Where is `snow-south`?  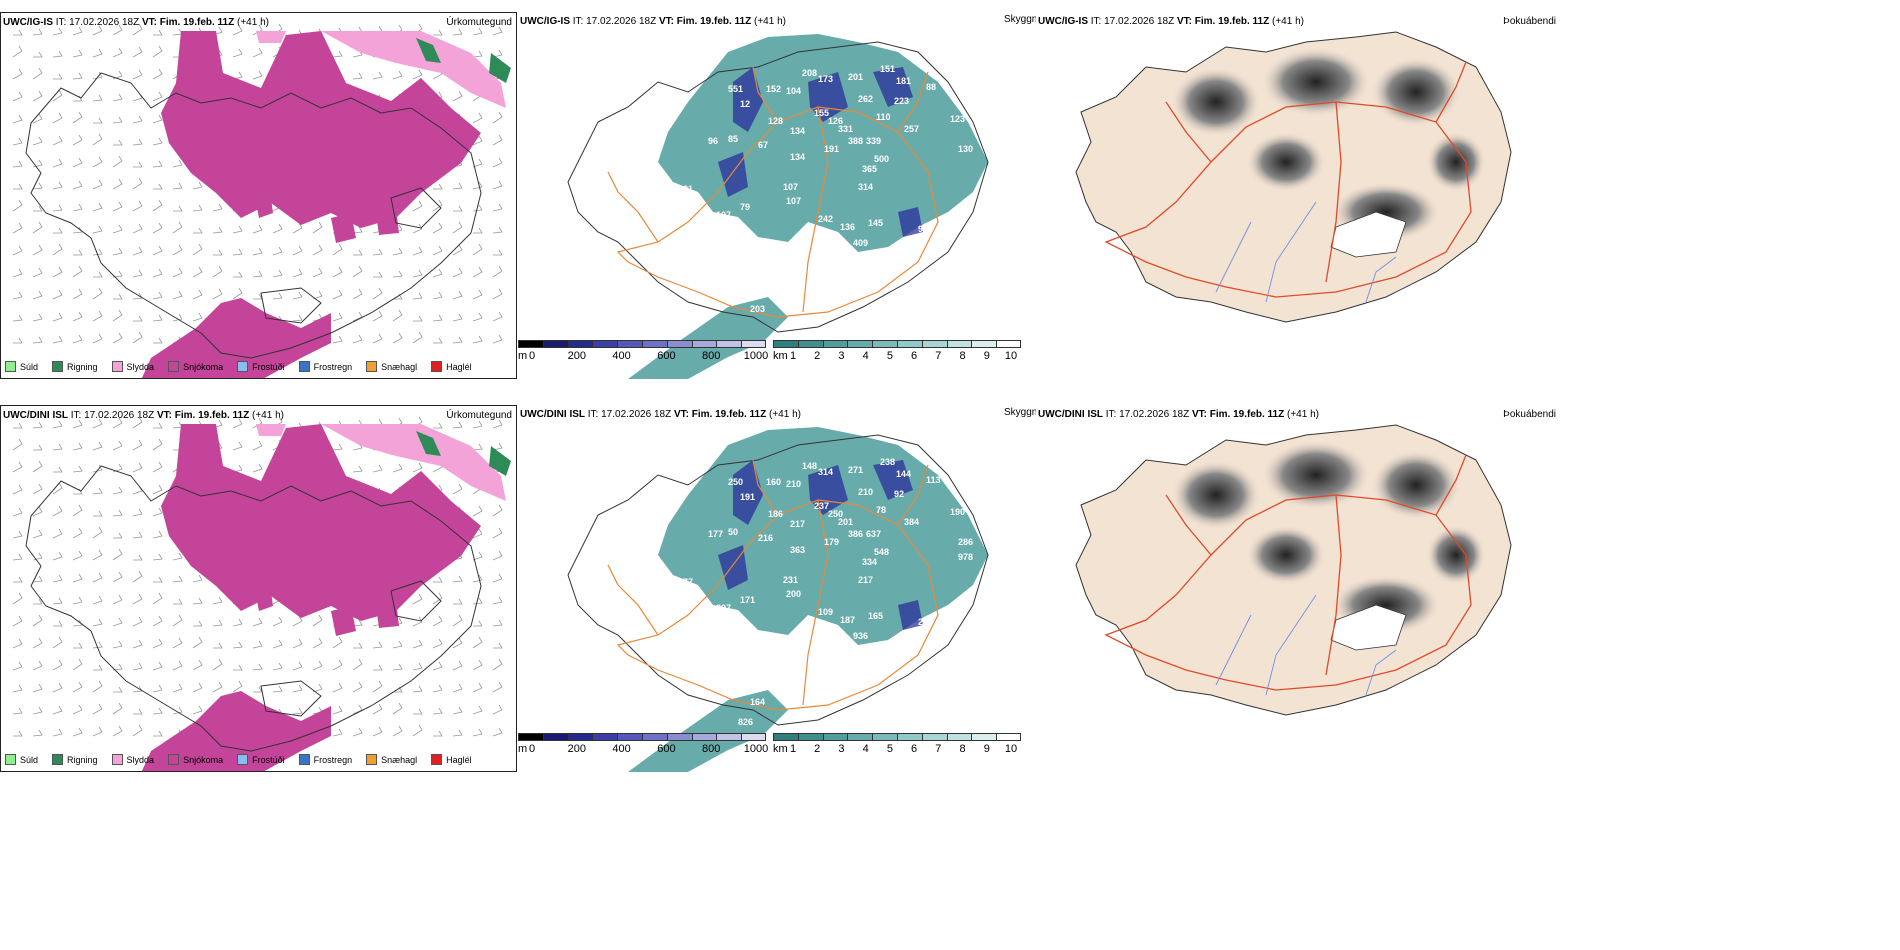
snow-south is located at coordinates (236, 338).